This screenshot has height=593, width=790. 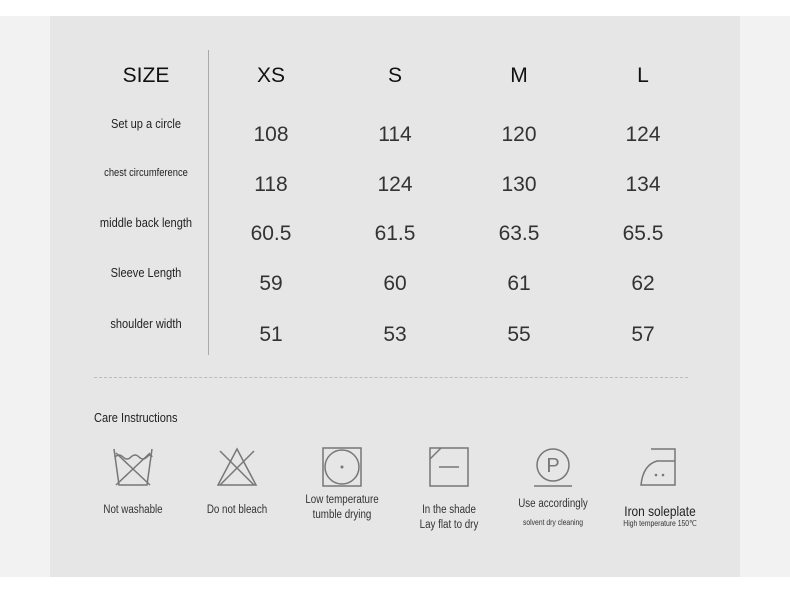 What do you see at coordinates (519, 283) in the screenshot?
I see `row-value: 61` at bounding box center [519, 283].